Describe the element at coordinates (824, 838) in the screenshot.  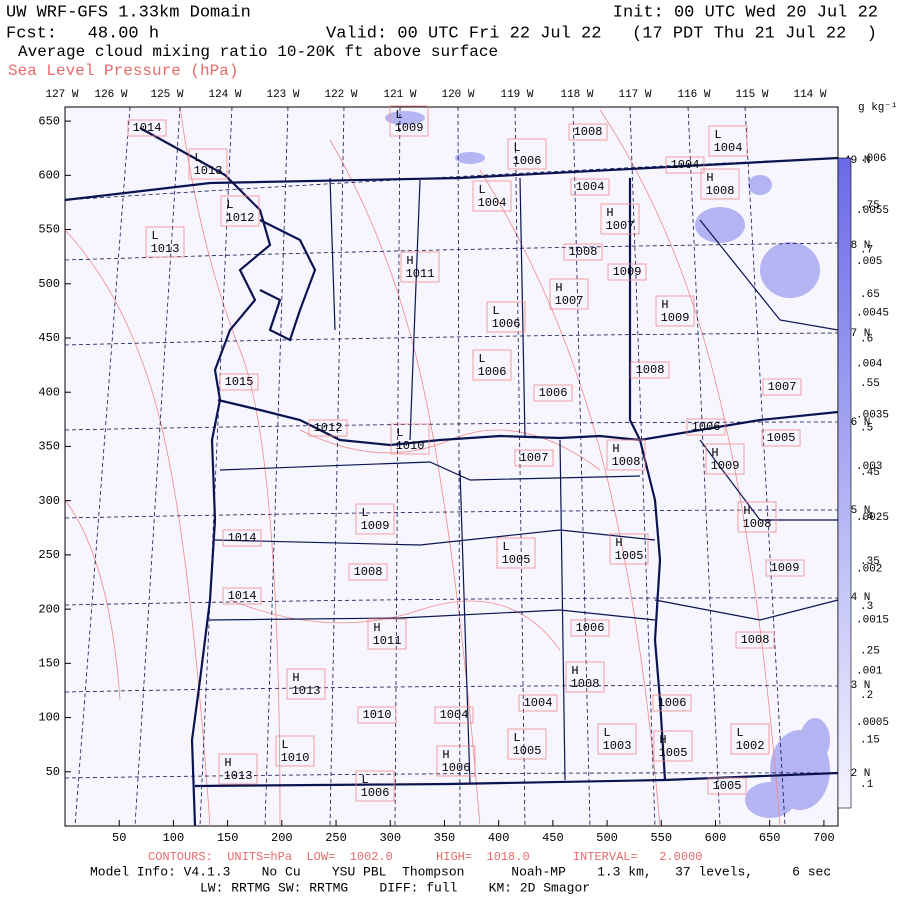
I see `x-tick-label: 700` at that location.